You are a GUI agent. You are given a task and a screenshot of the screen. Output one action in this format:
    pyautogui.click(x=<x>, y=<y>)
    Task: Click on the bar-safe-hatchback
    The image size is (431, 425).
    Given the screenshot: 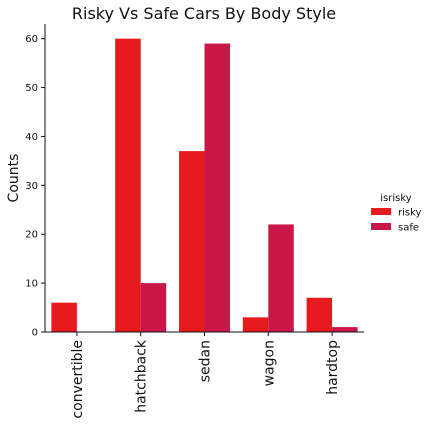 What is the action you would take?
    pyautogui.click(x=153, y=307)
    